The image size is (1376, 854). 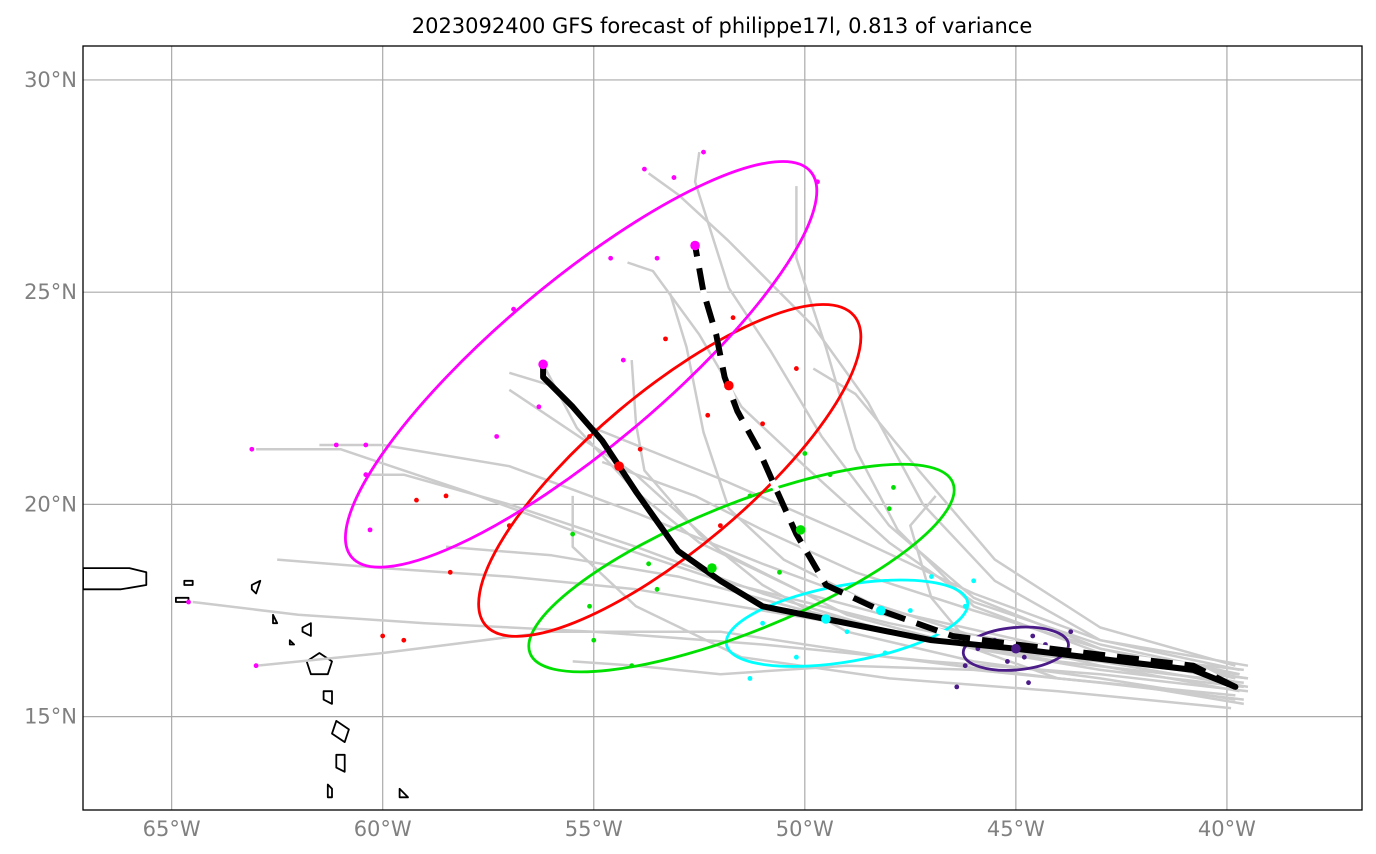 What do you see at coordinates (594, 829) in the screenshot?
I see `x-tick-label: 55°W` at bounding box center [594, 829].